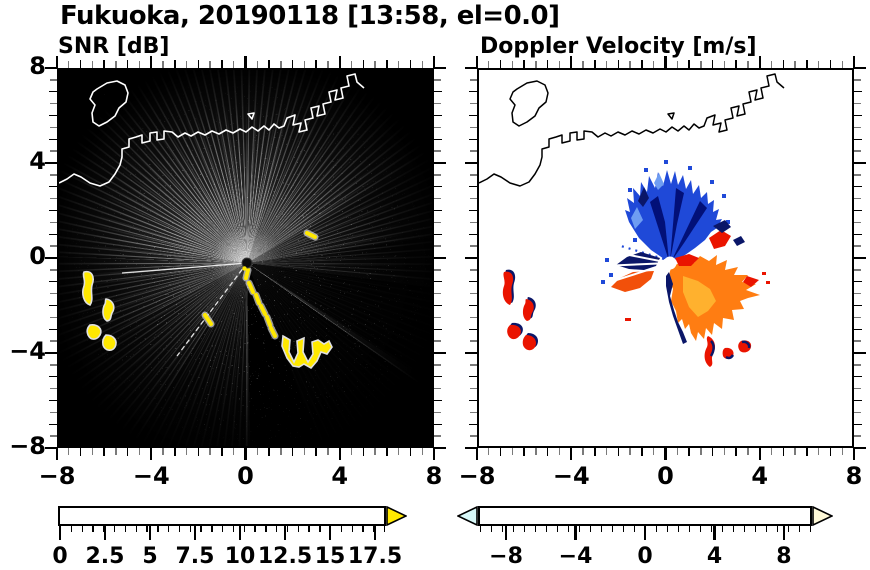 This screenshot has height=570, width=870. I want to click on doppler-colorbar, so click(645, 516).